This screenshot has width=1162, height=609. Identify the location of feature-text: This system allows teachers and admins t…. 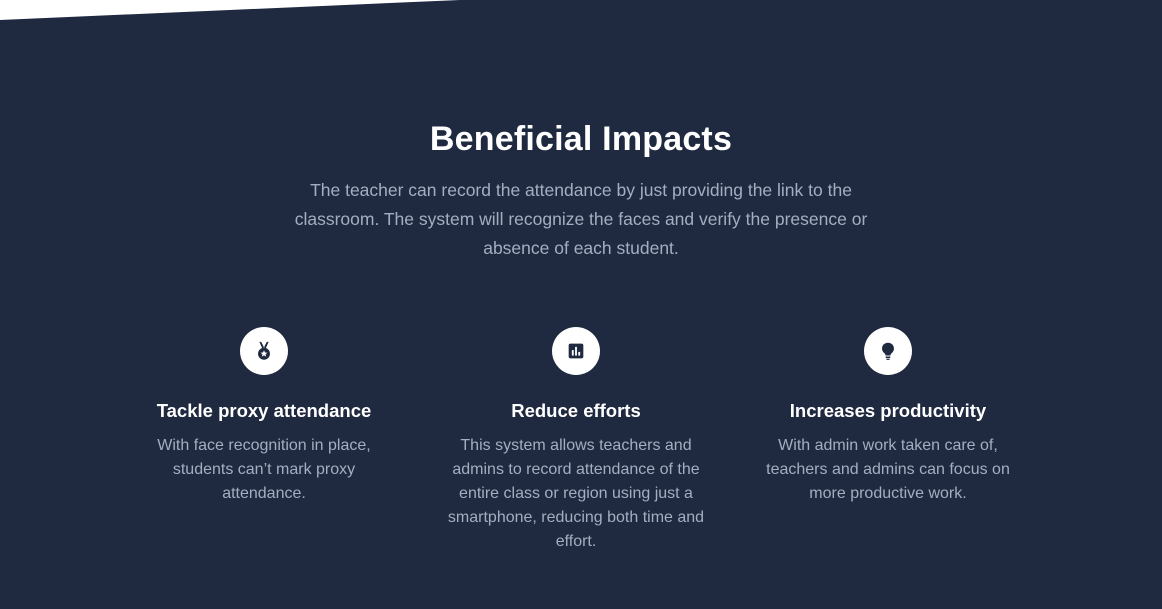
(576, 493).